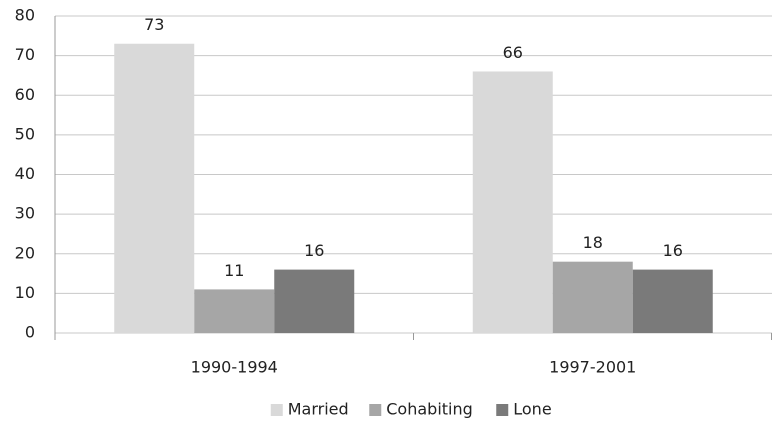 This screenshot has width=772, height=428. Describe the element at coordinates (513, 52) in the screenshot. I see `data-label: 66` at that location.